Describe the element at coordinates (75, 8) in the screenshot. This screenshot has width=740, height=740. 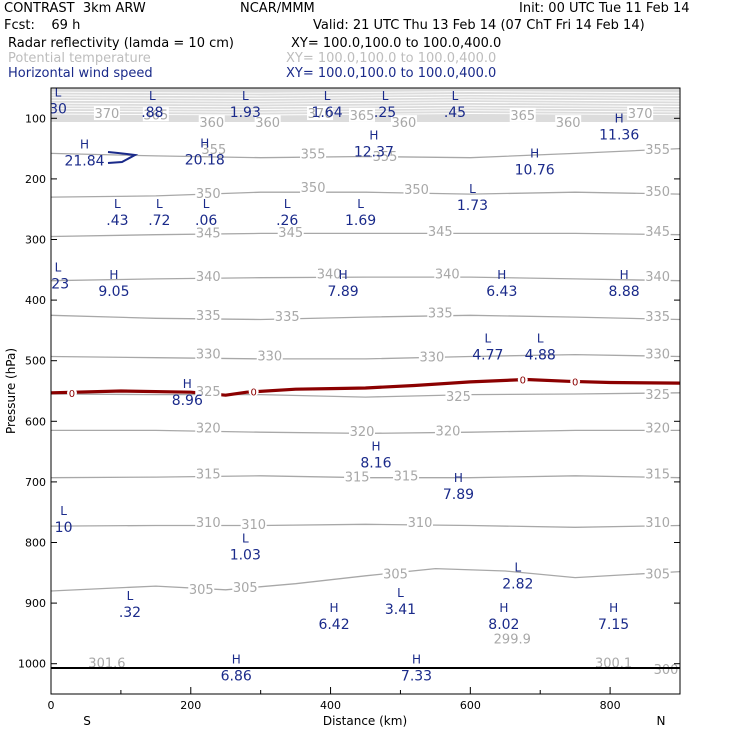
I see `header-model: CONTRAST 3km ARW` at that location.